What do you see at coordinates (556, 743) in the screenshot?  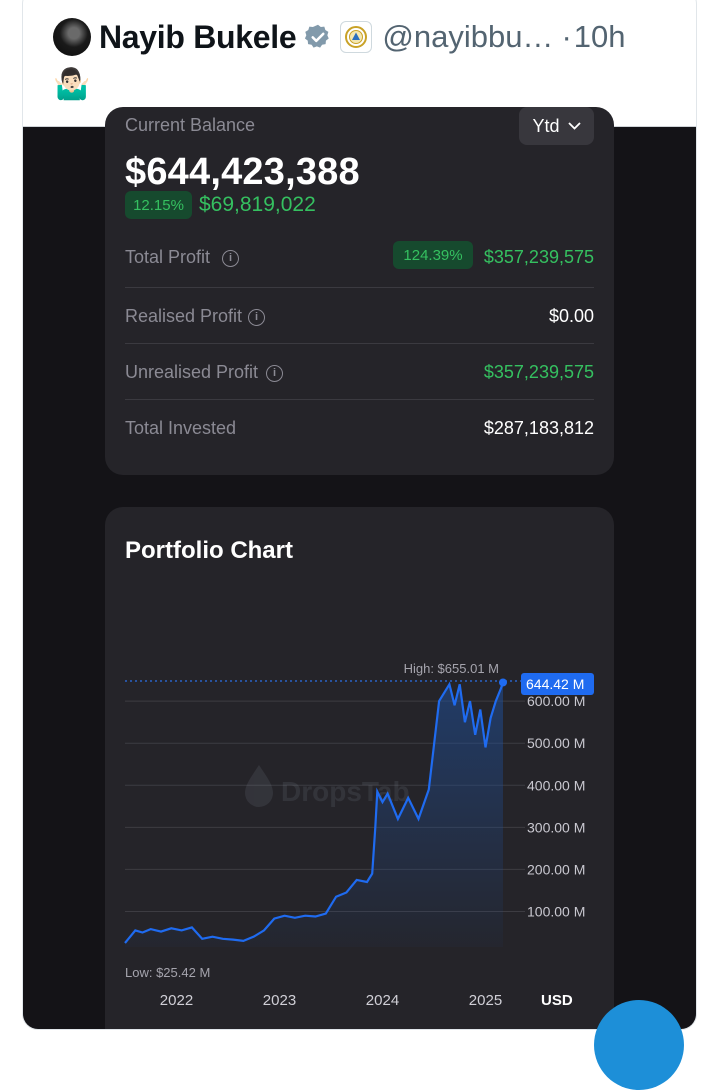 I see `y-tick-label: 500.00 M` at bounding box center [556, 743].